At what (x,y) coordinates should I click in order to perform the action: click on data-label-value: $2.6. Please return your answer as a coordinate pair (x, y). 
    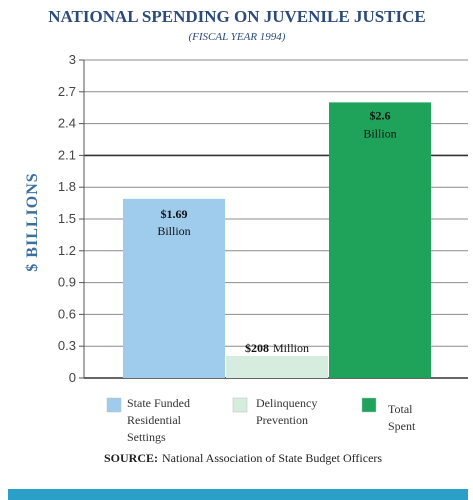
    Looking at the image, I should click on (380, 115).